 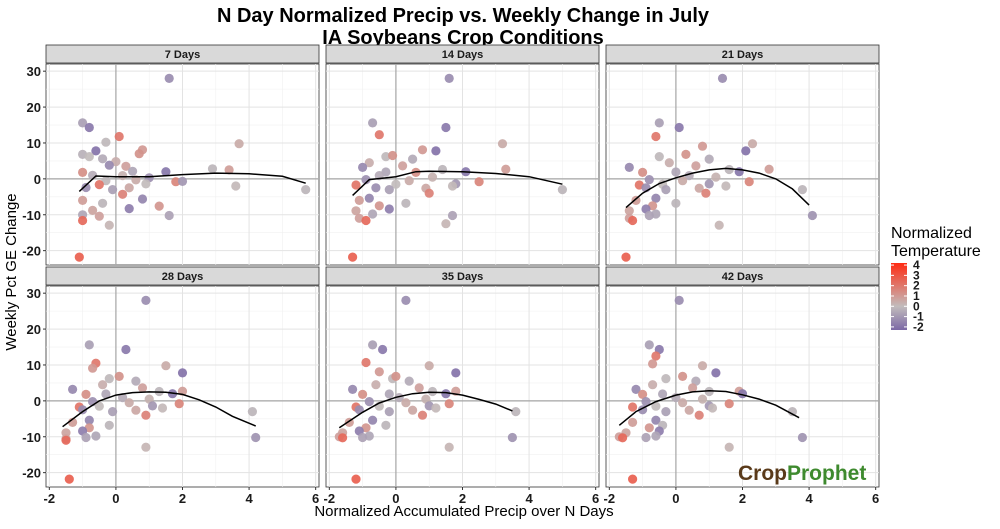 What do you see at coordinates (34, 293) in the screenshot?
I see `y-tick-label: 30` at bounding box center [34, 293].